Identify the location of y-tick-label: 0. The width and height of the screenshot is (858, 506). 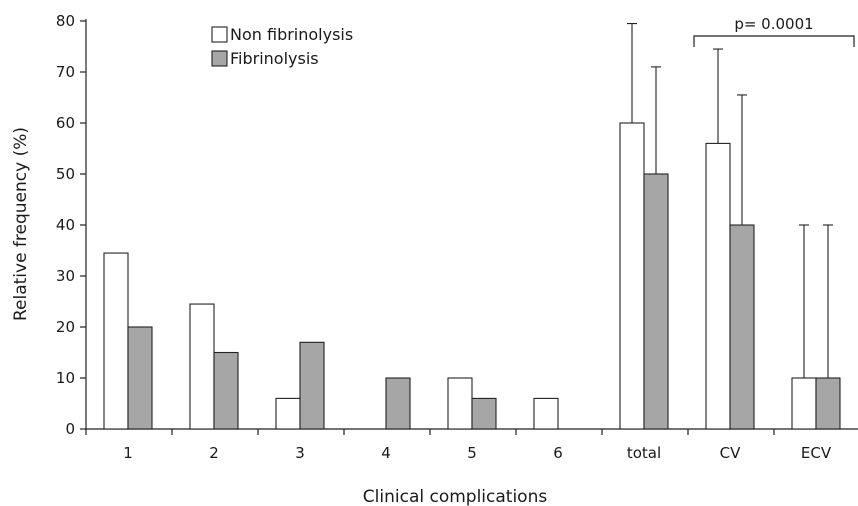
(70, 429).